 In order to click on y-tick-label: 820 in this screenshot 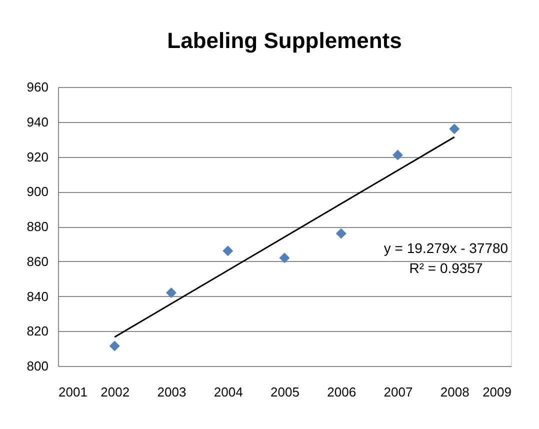, I will do `click(37, 331)`.